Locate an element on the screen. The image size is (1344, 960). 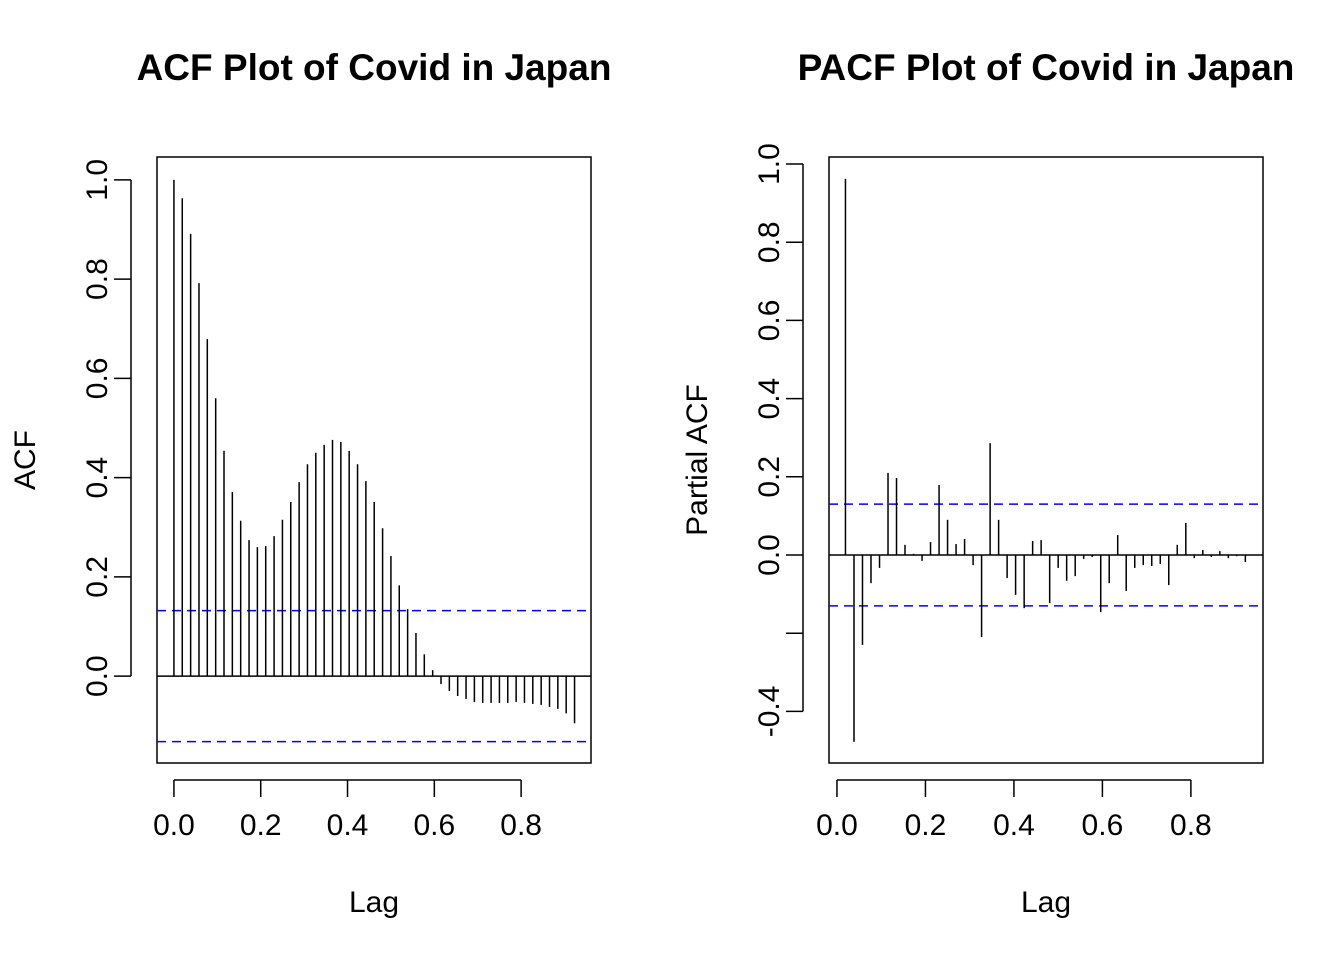
y-tick-label: -0.4 is located at coordinates (769, 712).